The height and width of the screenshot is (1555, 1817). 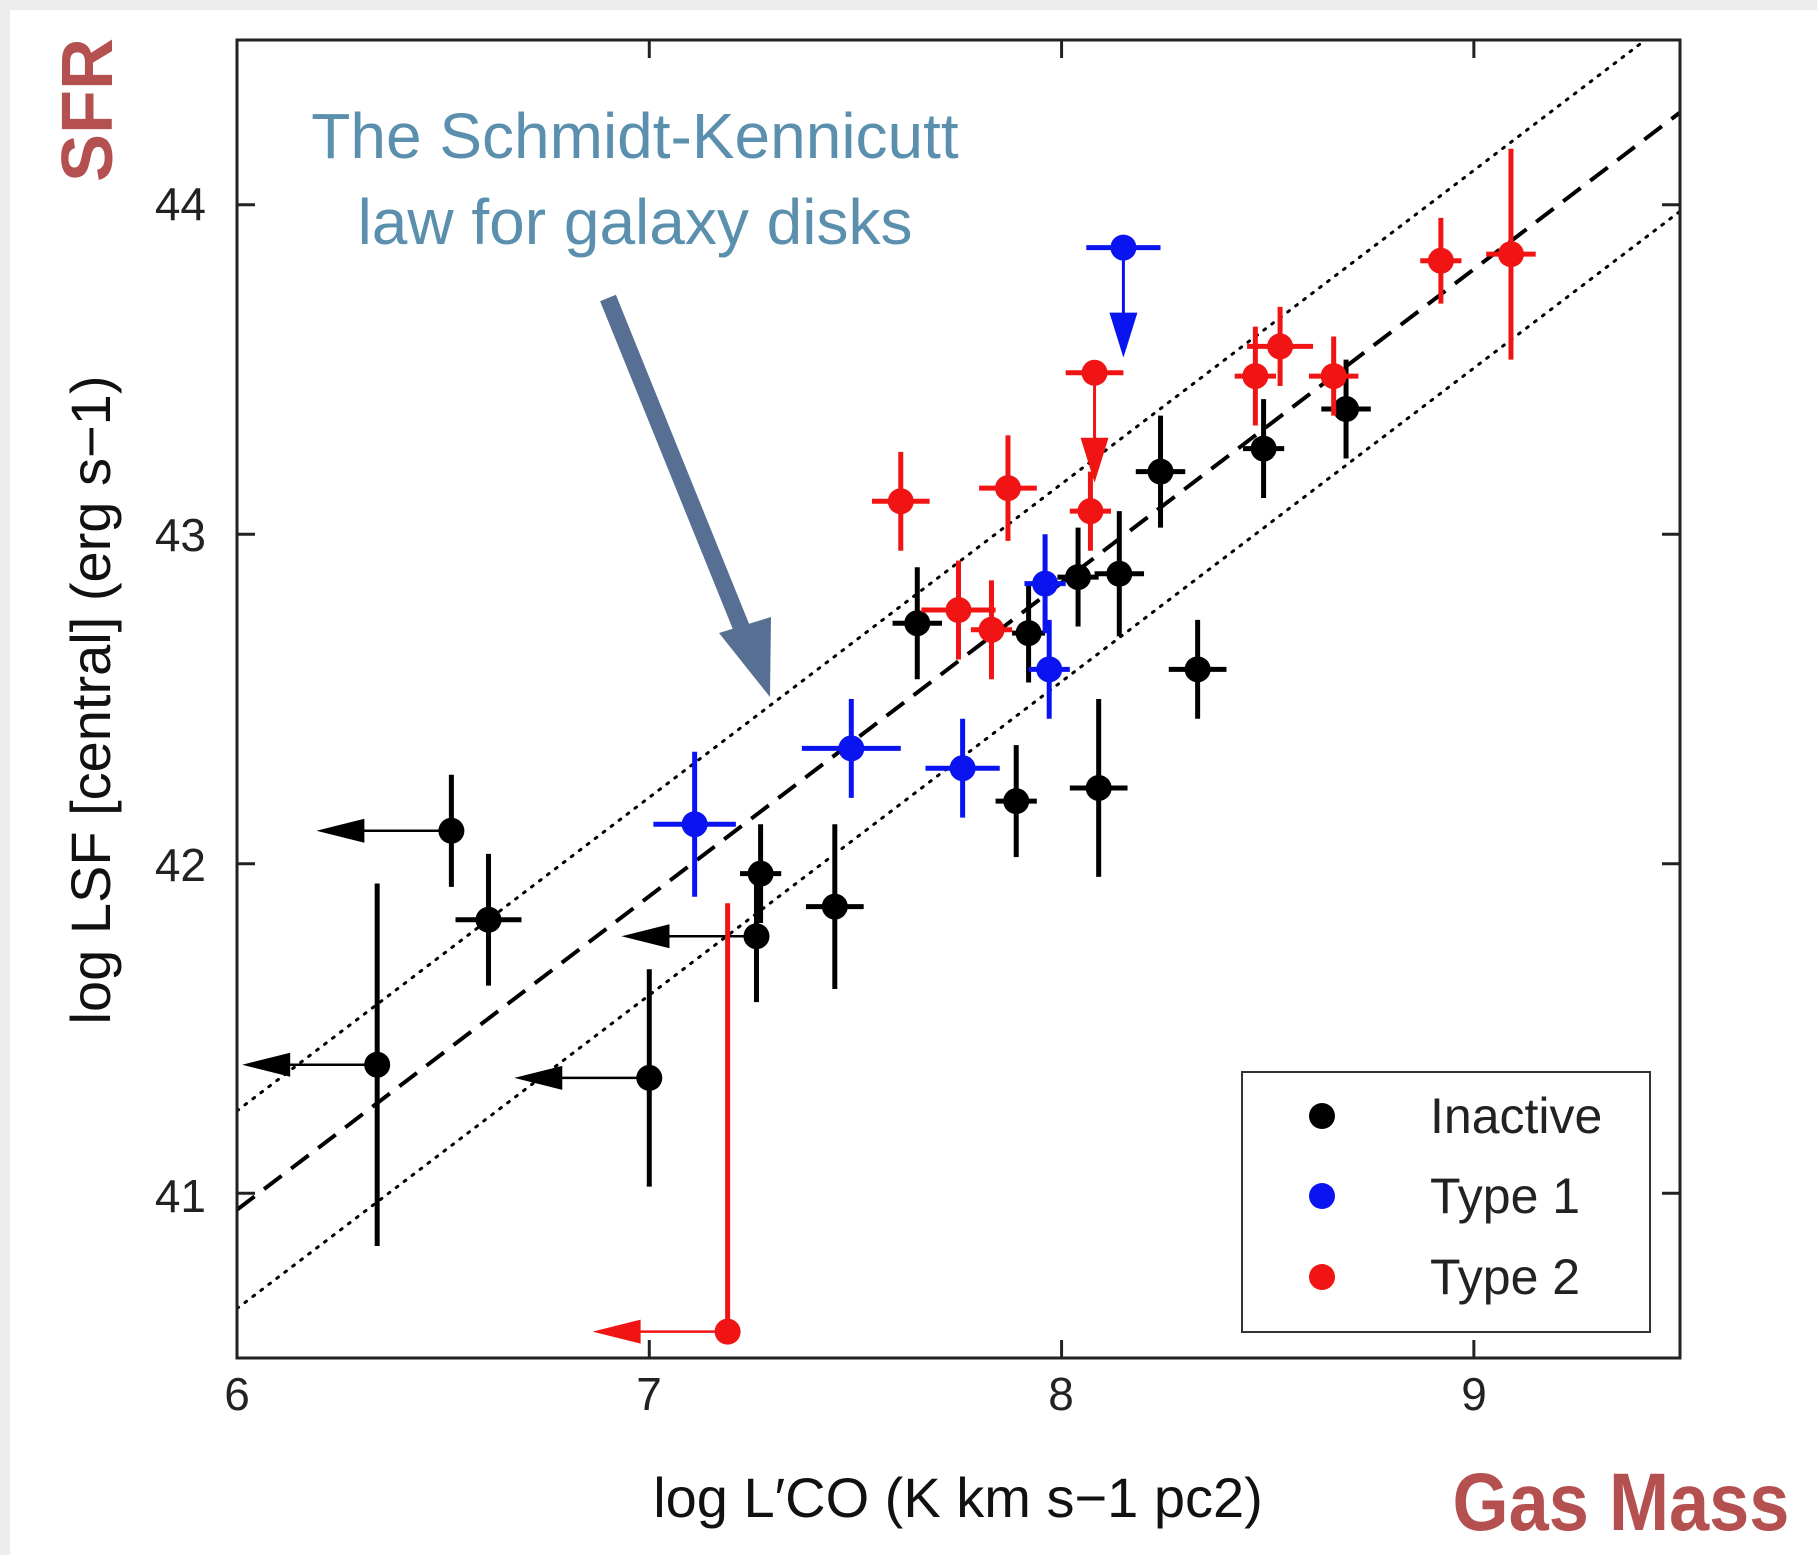 I want to click on x-tick-label: 6, so click(x=237, y=1394).